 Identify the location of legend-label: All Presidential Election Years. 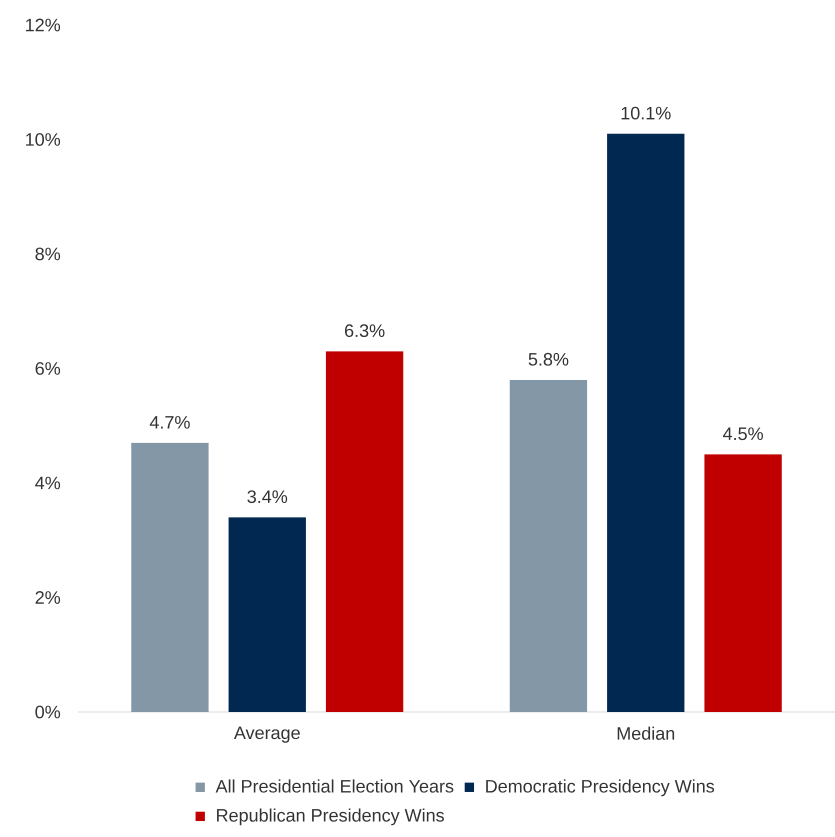
(335, 786).